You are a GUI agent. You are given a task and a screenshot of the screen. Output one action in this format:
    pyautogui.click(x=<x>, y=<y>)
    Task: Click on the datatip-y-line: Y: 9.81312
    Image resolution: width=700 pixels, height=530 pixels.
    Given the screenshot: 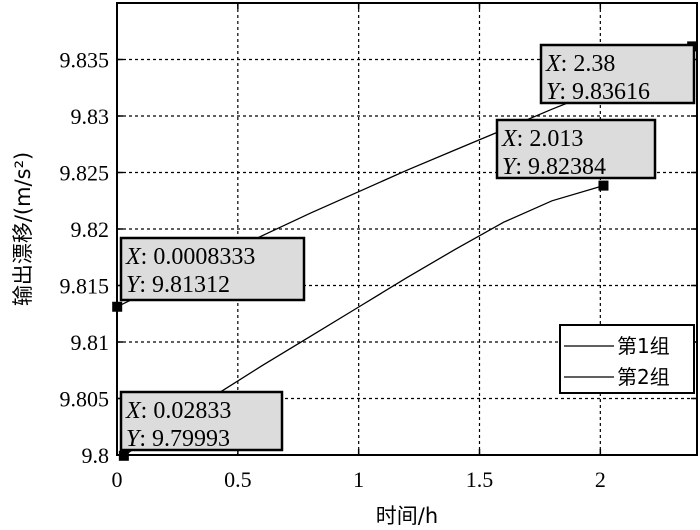 What is the action you would take?
    pyautogui.click(x=178, y=285)
    